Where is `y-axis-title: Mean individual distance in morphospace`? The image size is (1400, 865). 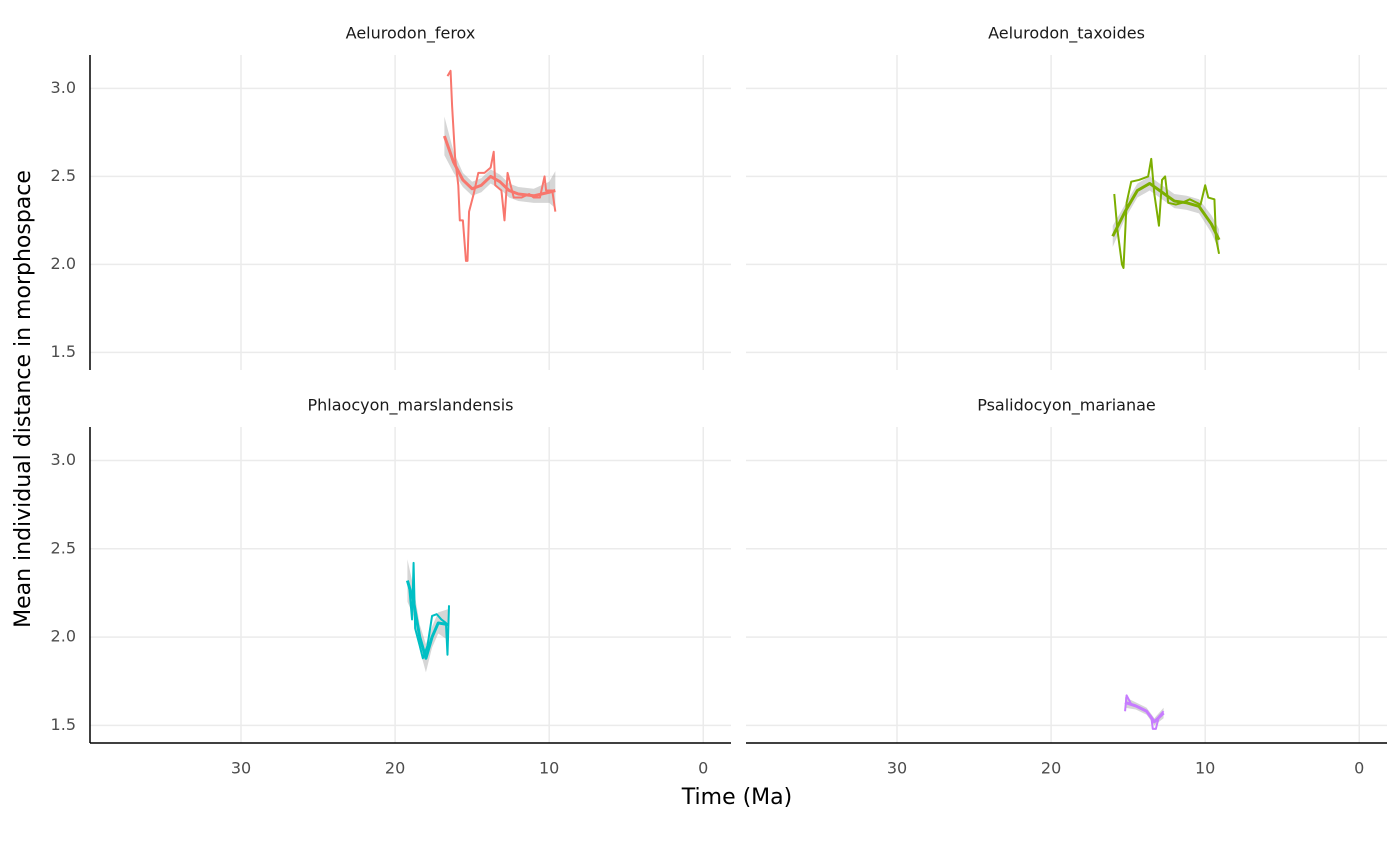 y-axis-title: Mean individual distance in morphospace is located at coordinates (23, 399).